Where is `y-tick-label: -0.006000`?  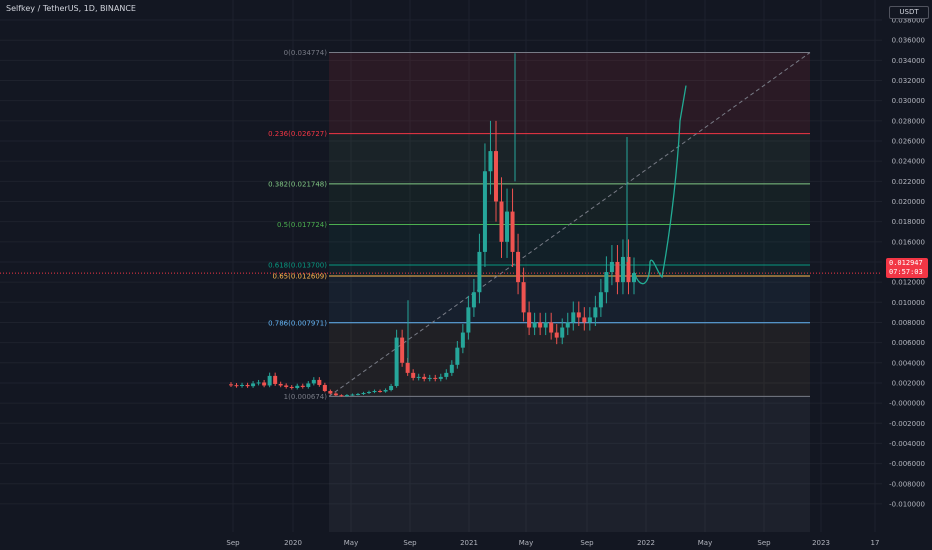
y-tick-label: -0.006000 is located at coordinates (907, 464).